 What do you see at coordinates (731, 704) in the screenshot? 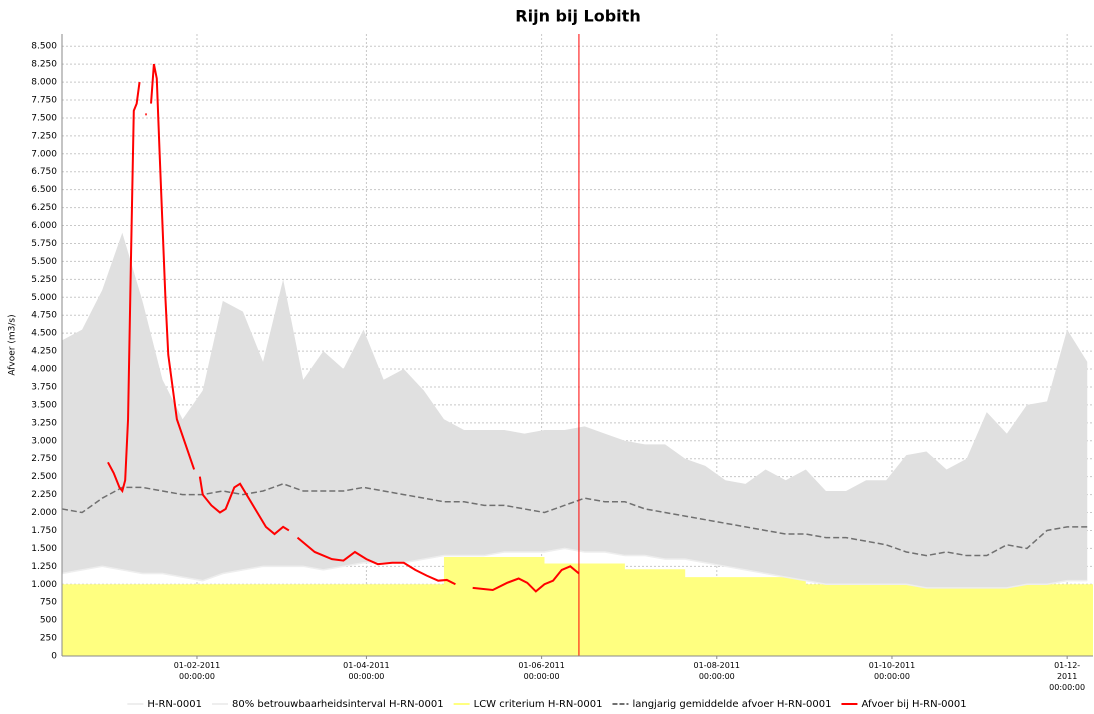
I see `legend-label: langjarig gemiddelde afvoer H-RN-0001` at bounding box center [731, 704].